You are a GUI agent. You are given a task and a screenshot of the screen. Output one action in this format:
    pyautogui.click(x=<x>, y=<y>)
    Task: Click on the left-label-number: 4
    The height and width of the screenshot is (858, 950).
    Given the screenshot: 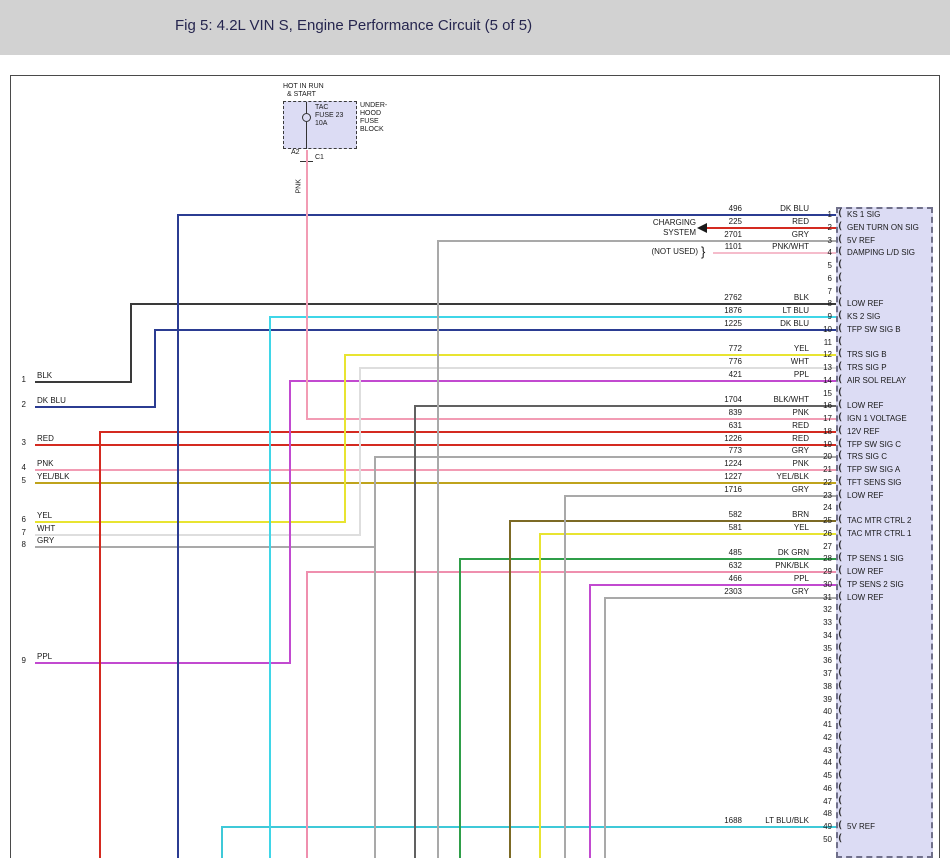 What is the action you would take?
    pyautogui.click(x=23, y=467)
    